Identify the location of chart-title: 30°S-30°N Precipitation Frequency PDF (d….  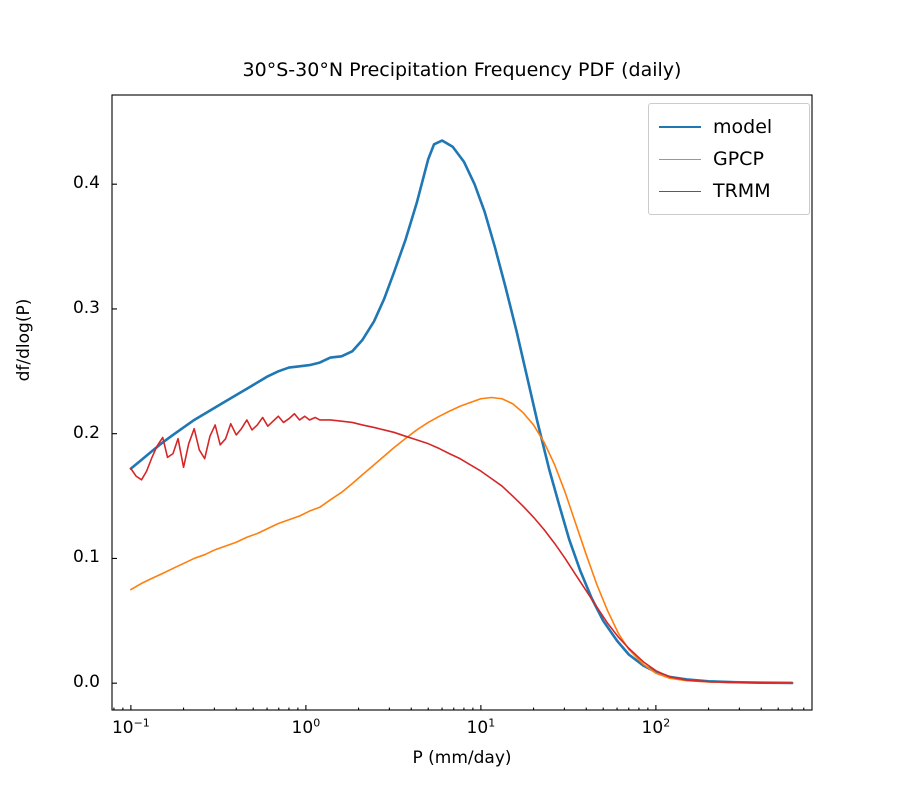
(462, 70).